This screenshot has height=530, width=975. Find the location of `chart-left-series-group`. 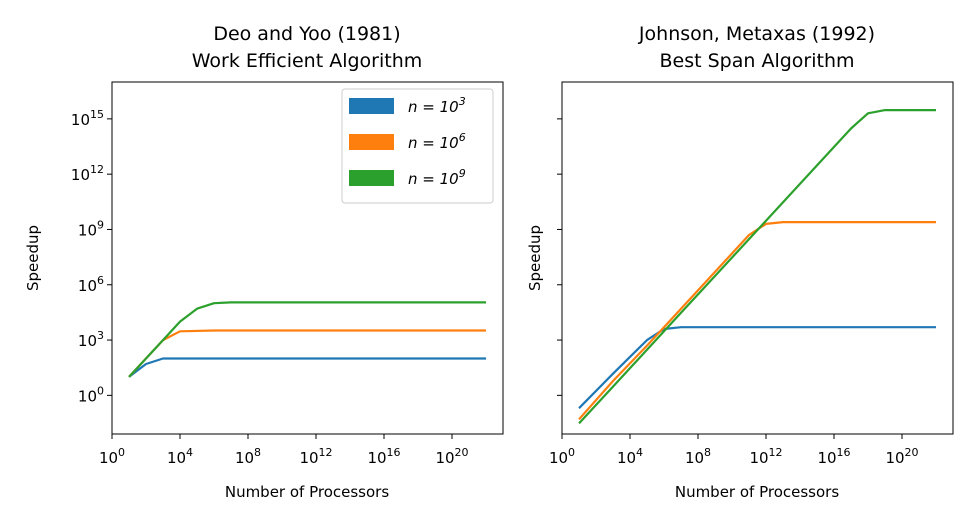

chart-left-series-group is located at coordinates (307, 339).